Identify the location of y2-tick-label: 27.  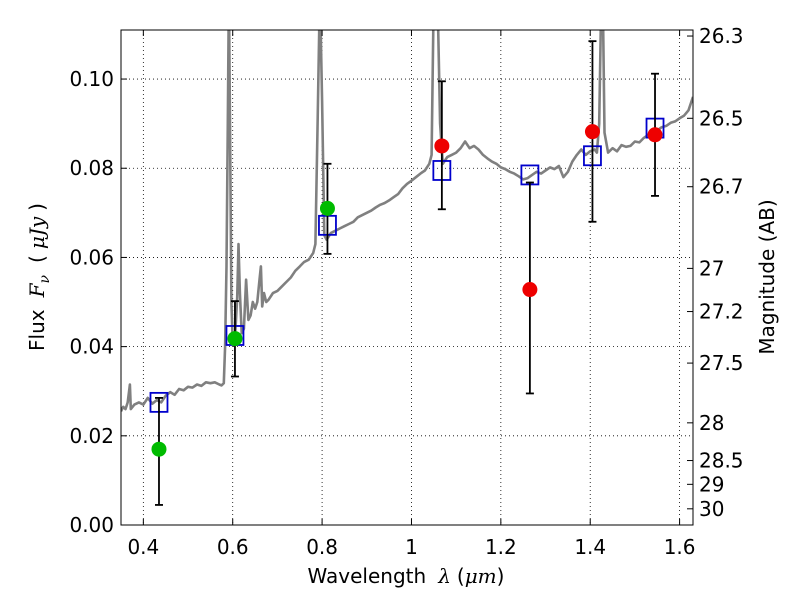
(711, 268).